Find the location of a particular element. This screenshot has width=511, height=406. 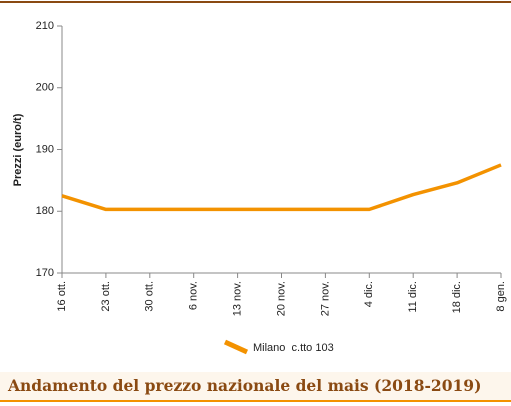

legend-label: Milano c.tto 103 is located at coordinates (293, 348).